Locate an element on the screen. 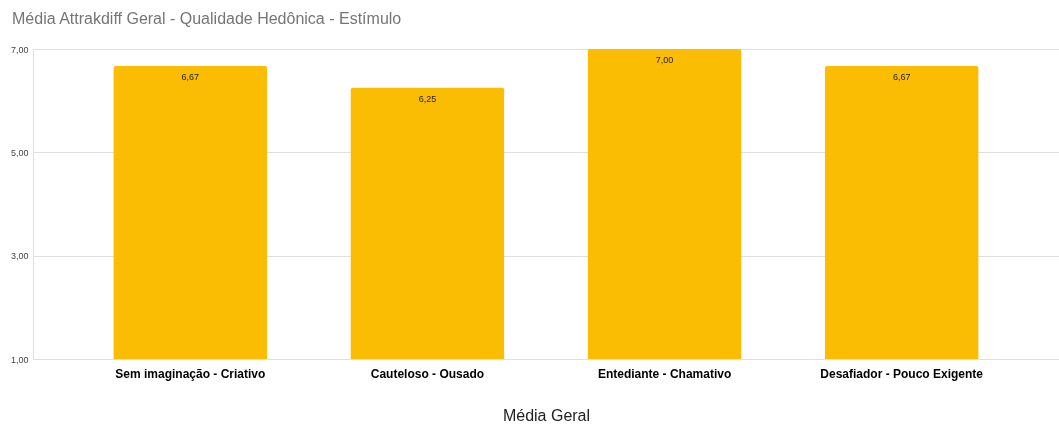  data-label: 6,25 is located at coordinates (427, 98).